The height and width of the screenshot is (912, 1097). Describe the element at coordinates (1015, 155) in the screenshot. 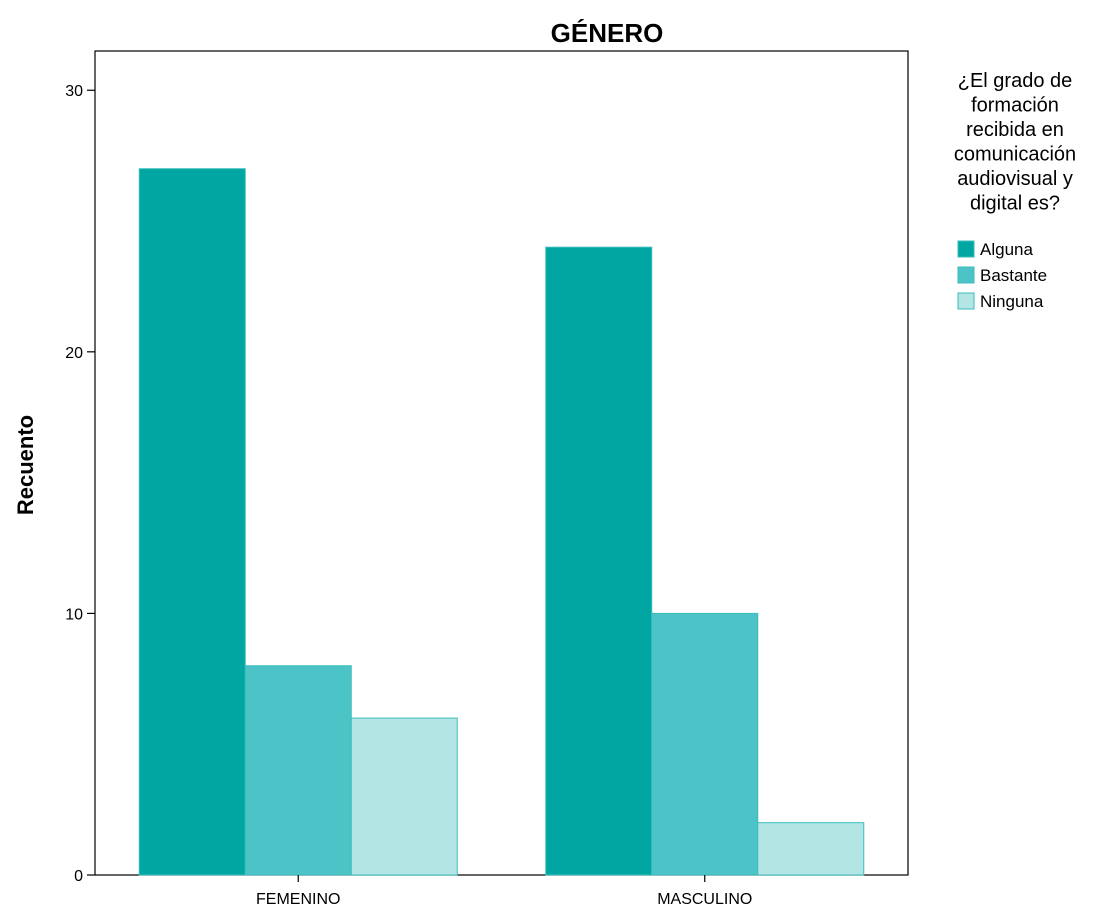

I see `legend-title-line: comunicación` at that location.